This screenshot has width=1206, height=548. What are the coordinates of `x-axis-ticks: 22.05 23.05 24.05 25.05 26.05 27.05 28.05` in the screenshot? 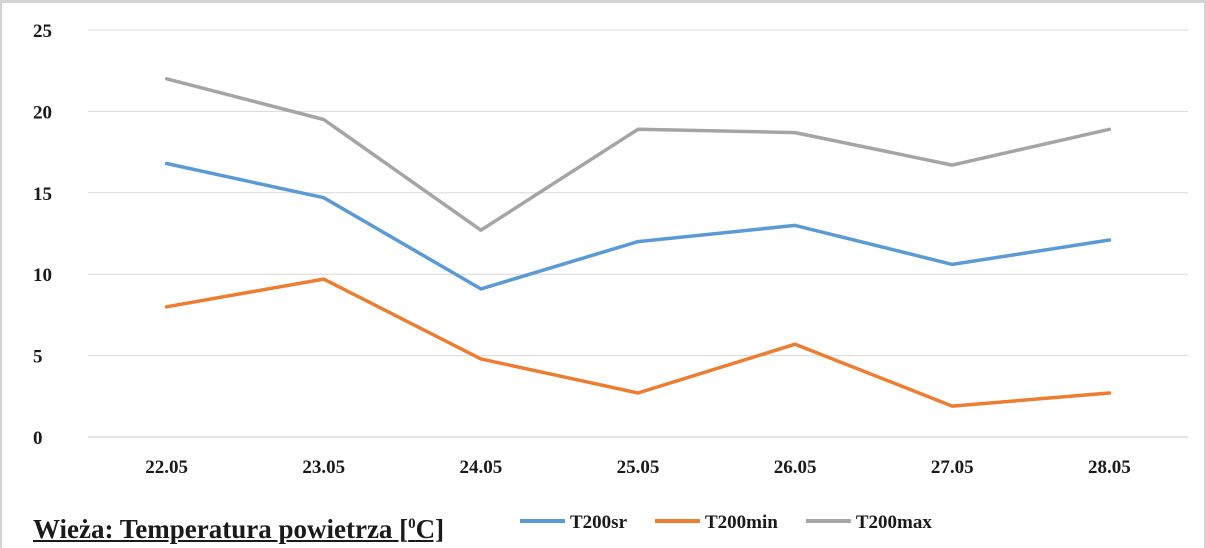 It's located at (638, 467).